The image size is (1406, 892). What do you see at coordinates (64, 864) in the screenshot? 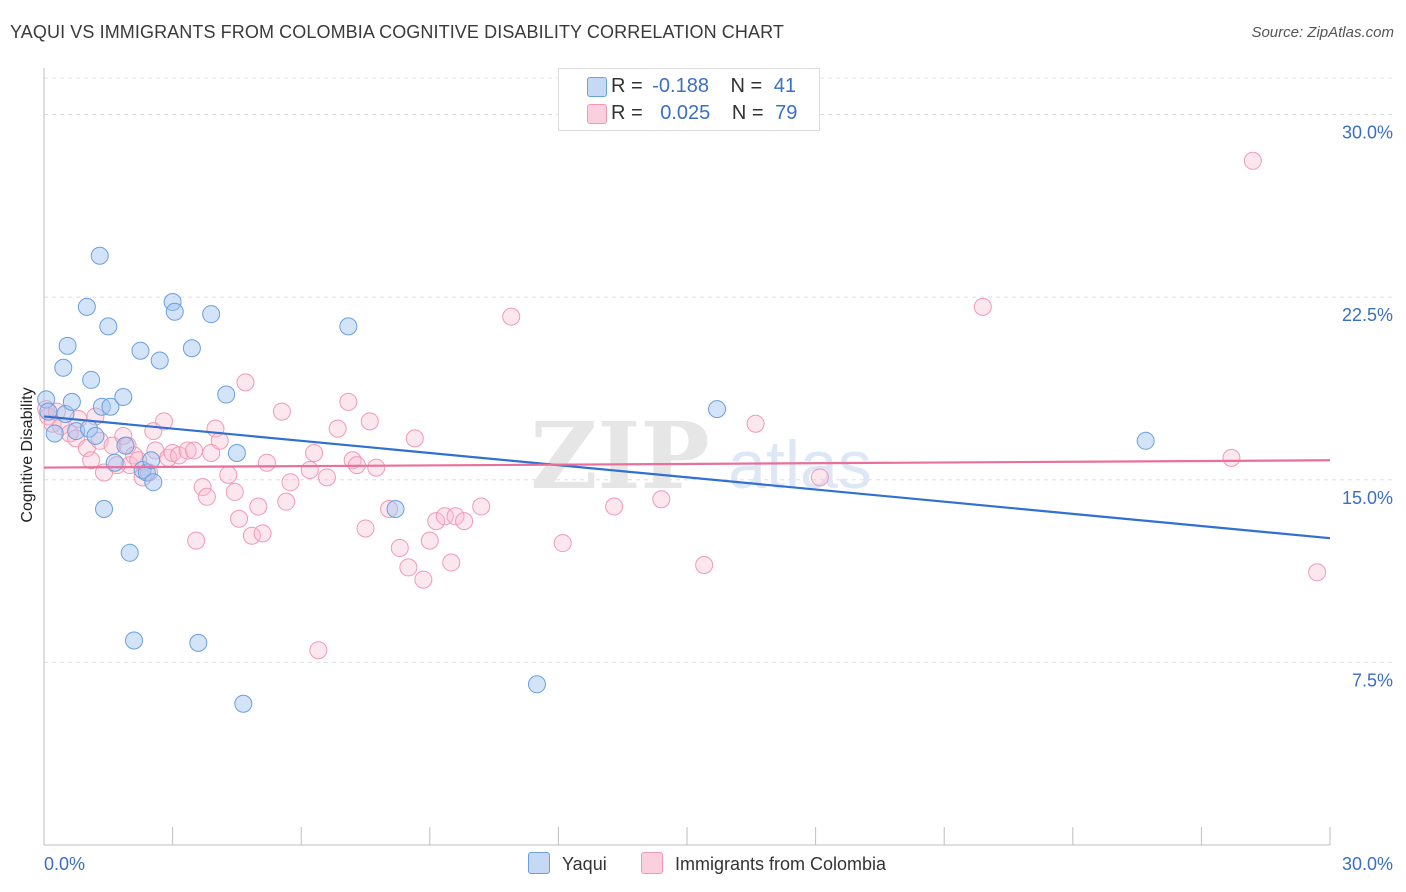
I see `x-tick-label-min: 0.0%` at bounding box center [64, 864].